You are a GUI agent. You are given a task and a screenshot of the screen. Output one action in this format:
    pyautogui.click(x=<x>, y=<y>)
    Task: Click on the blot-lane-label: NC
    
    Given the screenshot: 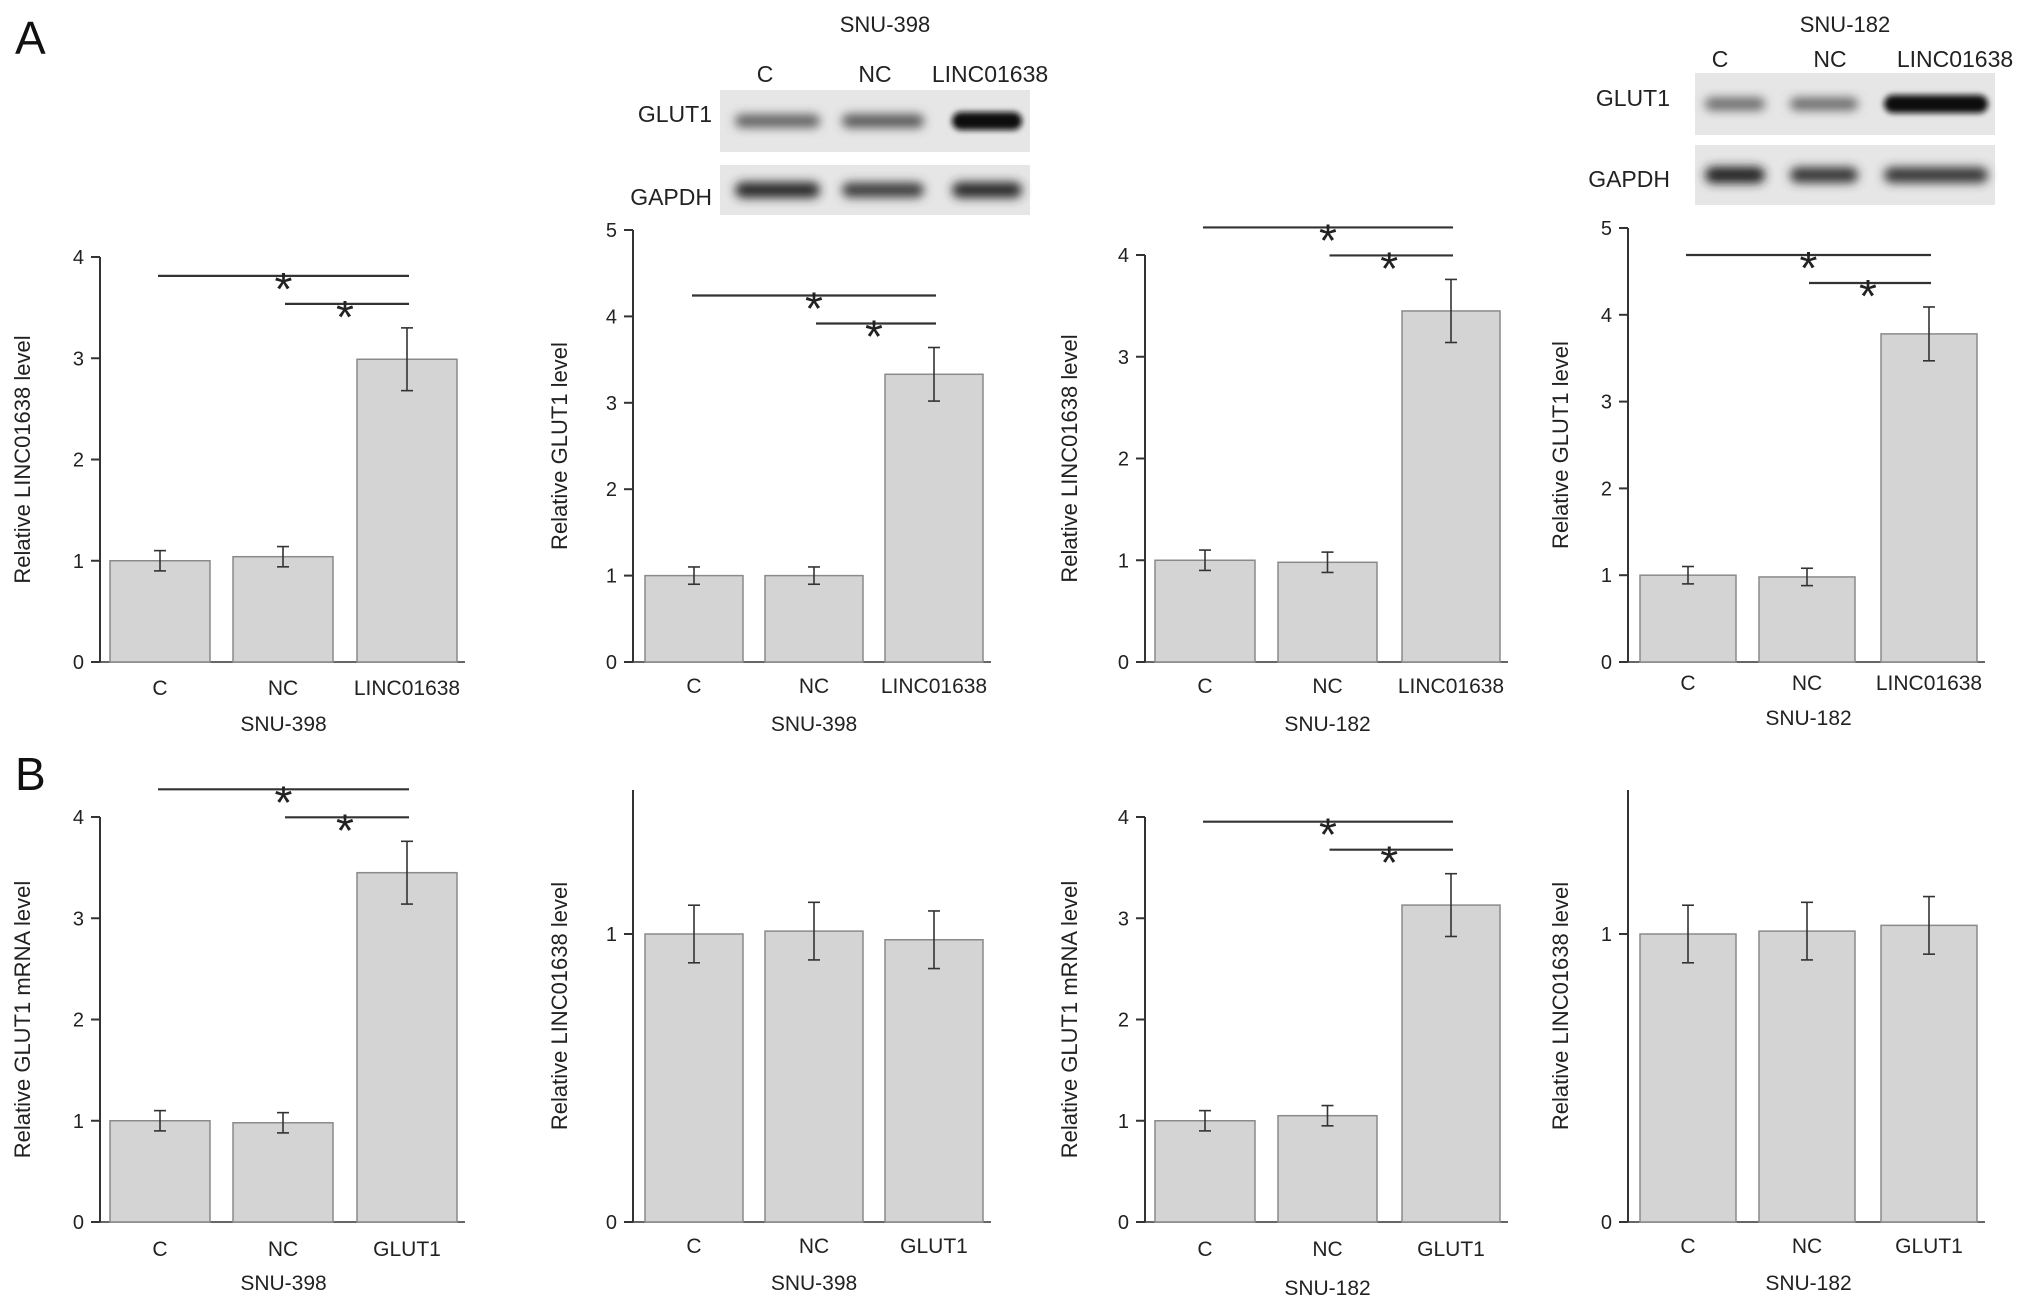 What is the action you would take?
    pyautogui.click(x=874, y=74)
    